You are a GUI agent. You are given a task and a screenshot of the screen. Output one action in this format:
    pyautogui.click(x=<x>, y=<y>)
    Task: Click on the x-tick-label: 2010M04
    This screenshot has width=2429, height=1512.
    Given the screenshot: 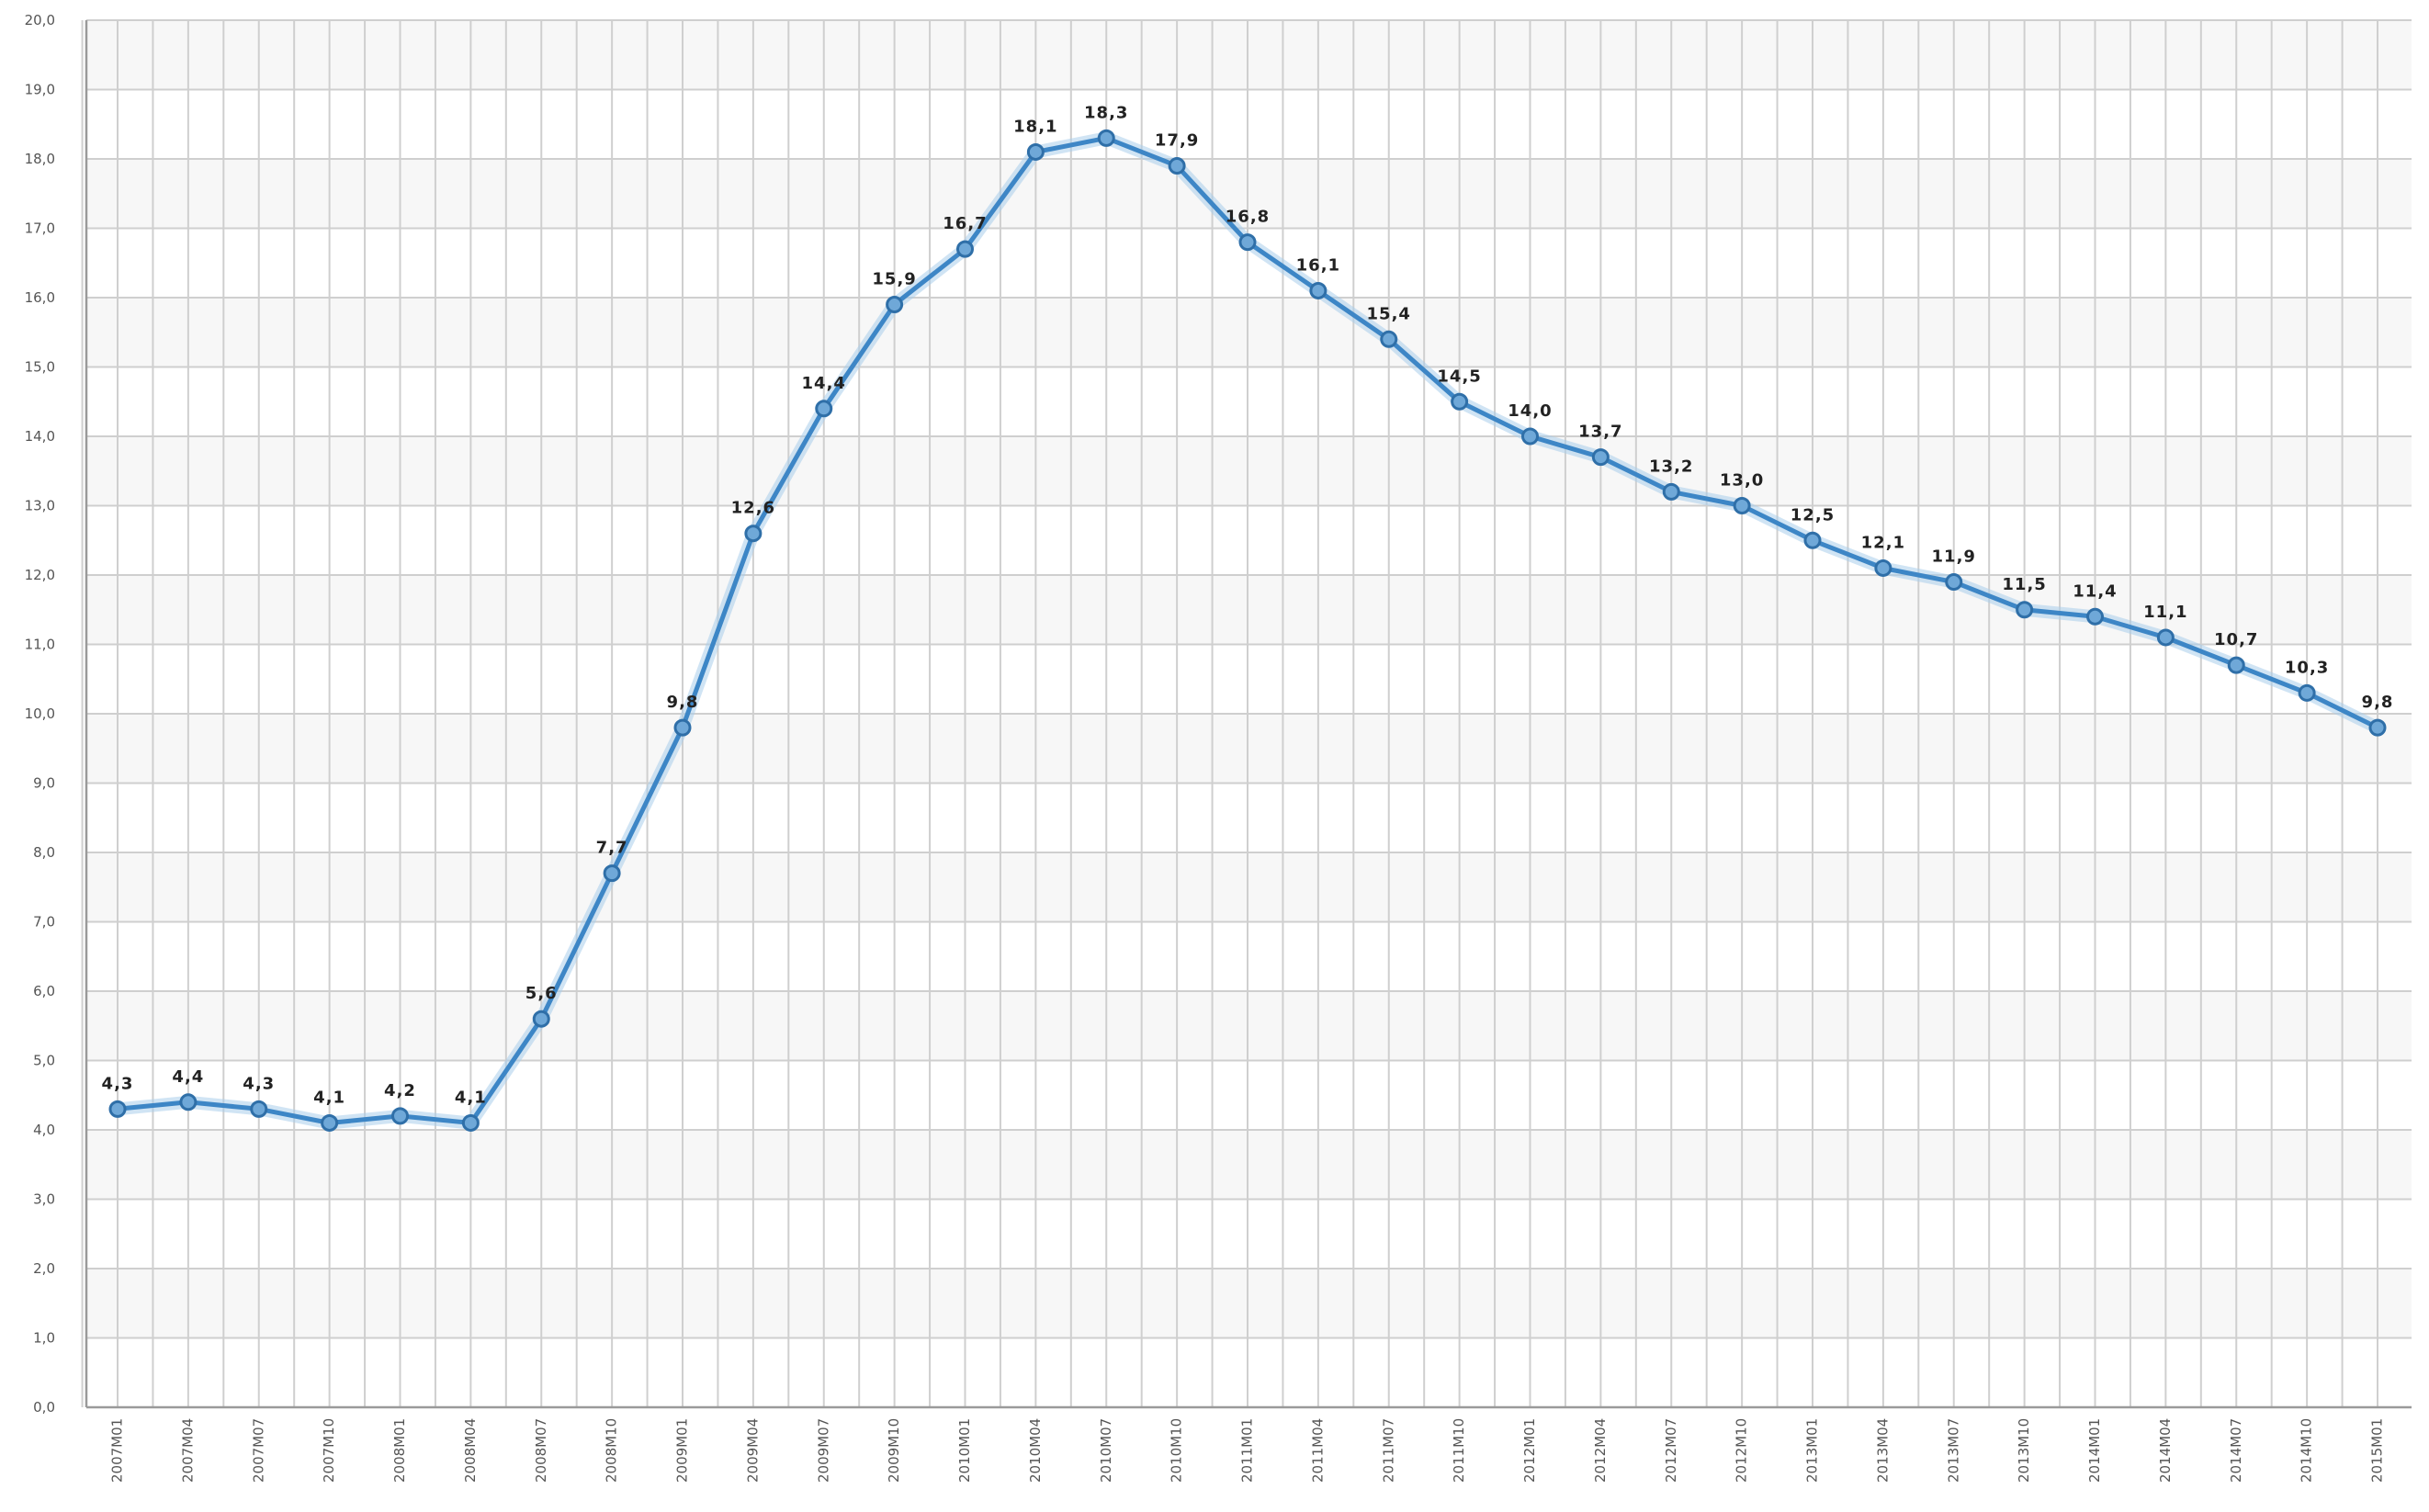 What is the action you would take?
    pyautogui.click(x=1036, y=1450)
    